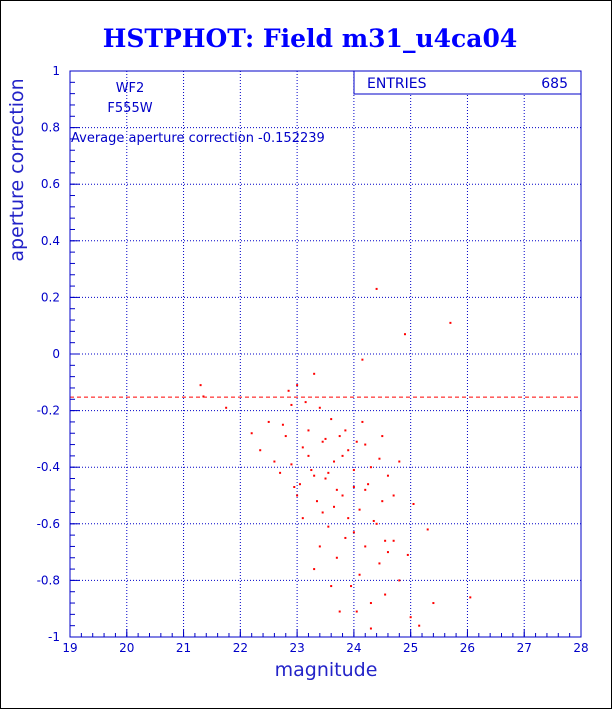  Describe the element at coordinates (50, 184) in the screenshot. I see `y-tick-label: 0.6` at that location.